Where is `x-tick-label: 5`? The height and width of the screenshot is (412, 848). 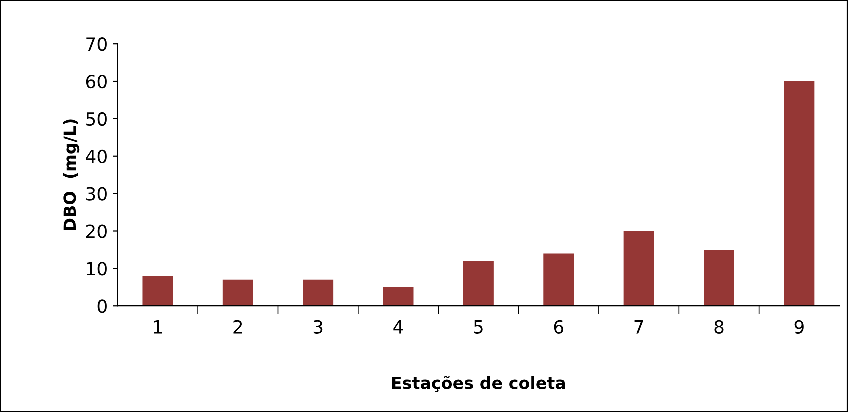 x-tick-label: 5 is located at coordinates (478, 327).